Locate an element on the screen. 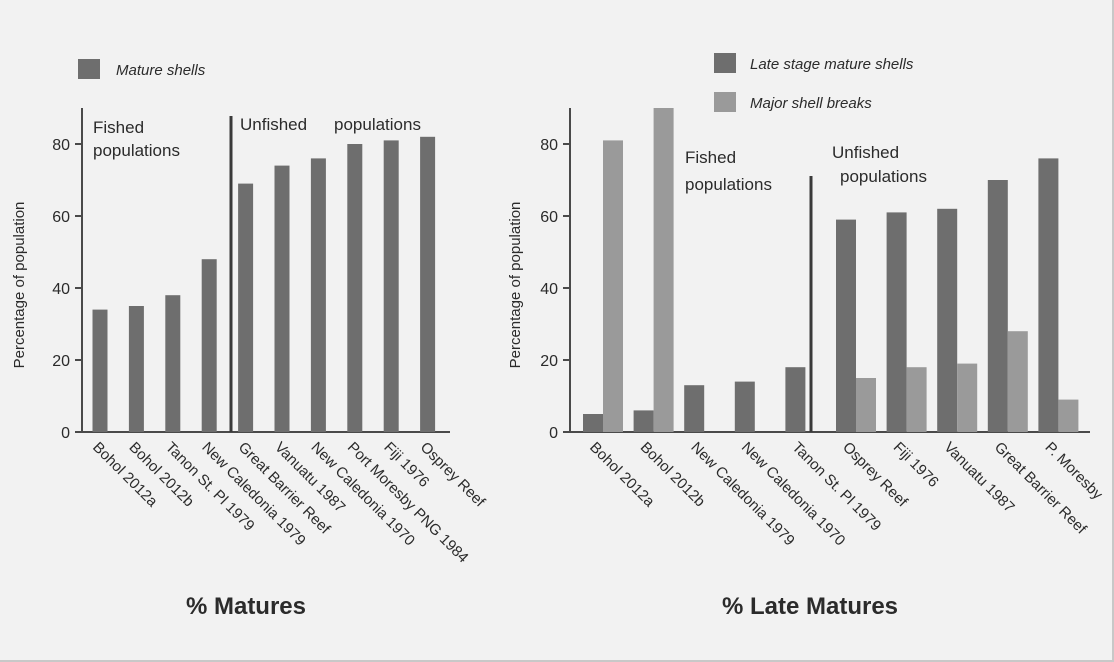 This screenshot has width=1114, height=662. chart-title: % Matures is located at coordinates (246, 606).